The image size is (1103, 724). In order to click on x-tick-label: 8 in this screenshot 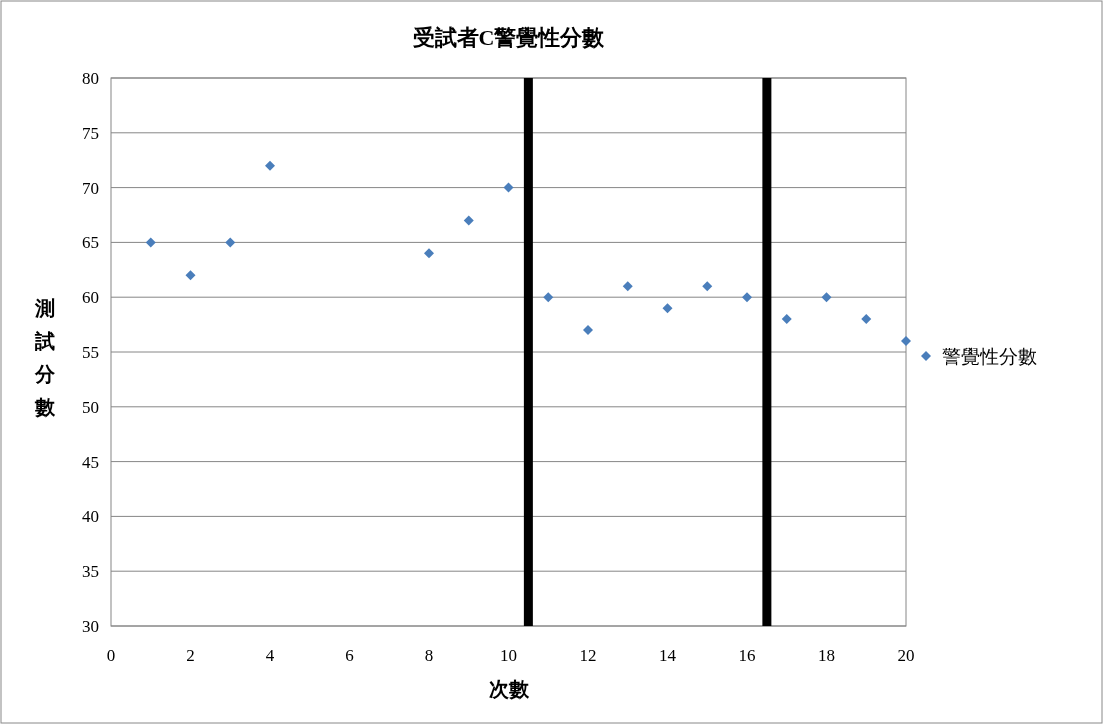, I will do `click(429, 655)`.